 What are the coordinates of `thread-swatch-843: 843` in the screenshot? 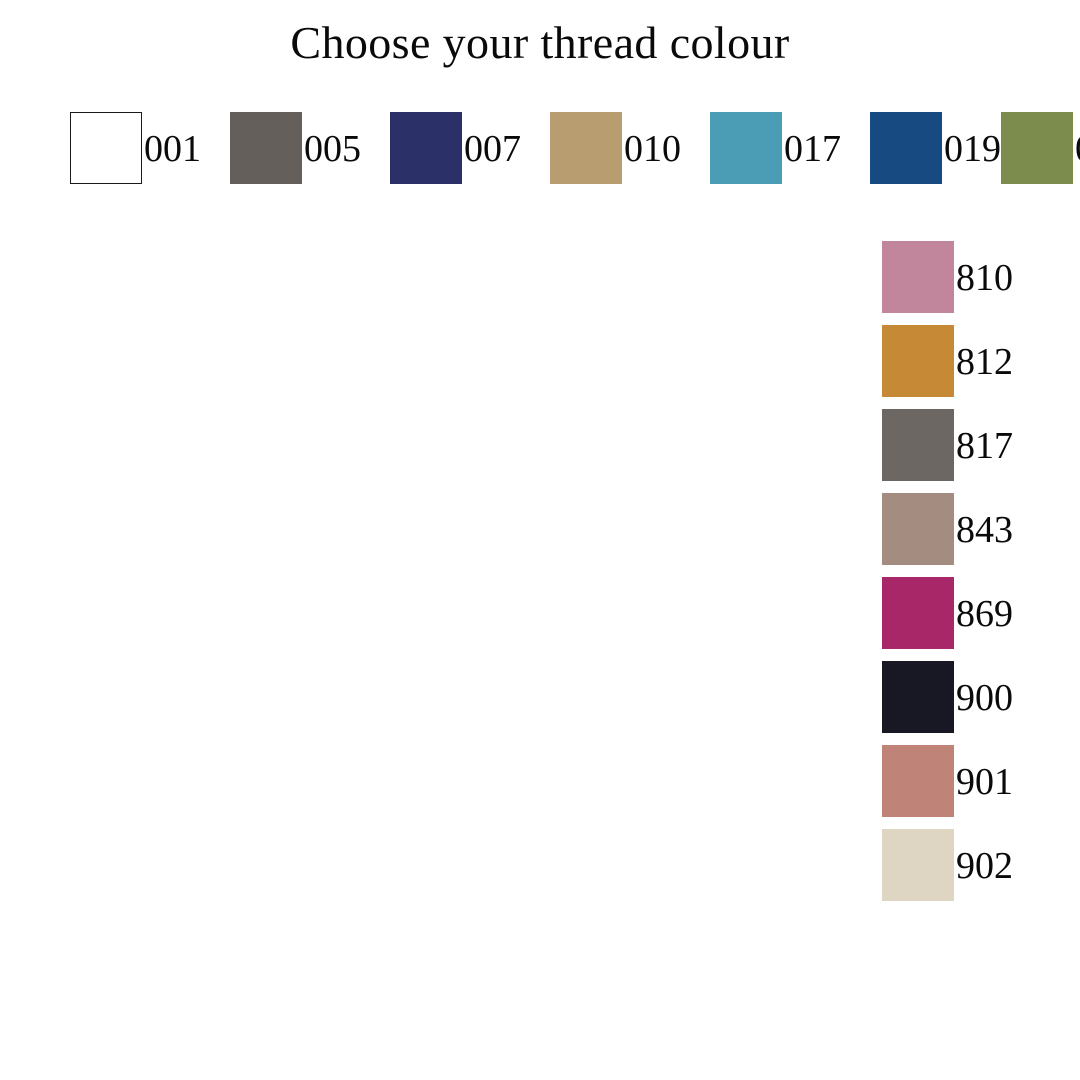 It's located at (972, 529).